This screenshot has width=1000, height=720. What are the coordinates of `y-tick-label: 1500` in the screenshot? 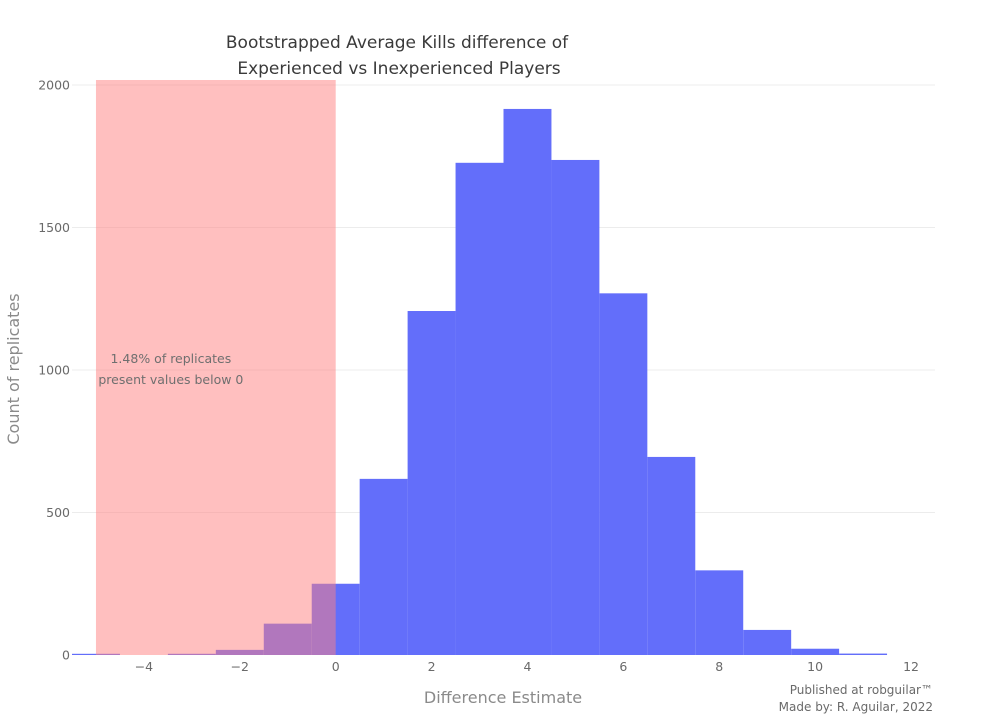 It's located at (54, 227).